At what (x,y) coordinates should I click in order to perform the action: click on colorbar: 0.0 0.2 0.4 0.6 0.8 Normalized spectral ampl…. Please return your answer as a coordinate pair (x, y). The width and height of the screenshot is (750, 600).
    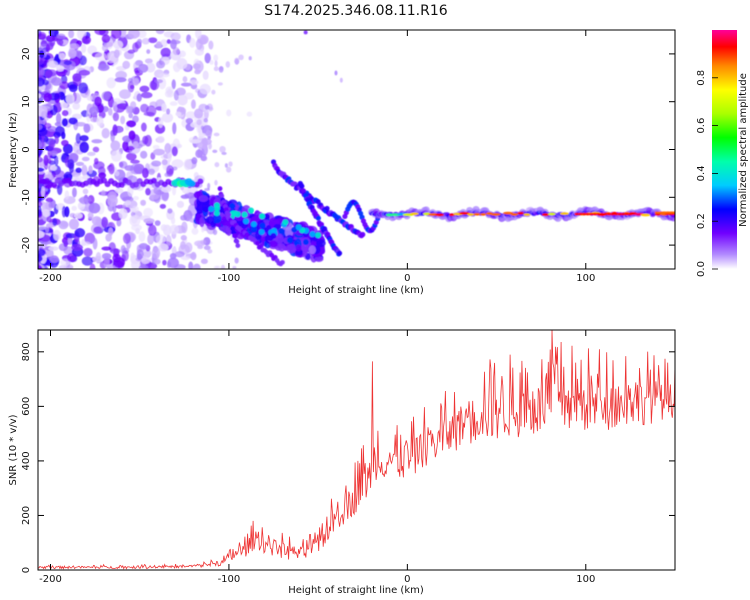
    Looking at the image, I should click on (722, 153).